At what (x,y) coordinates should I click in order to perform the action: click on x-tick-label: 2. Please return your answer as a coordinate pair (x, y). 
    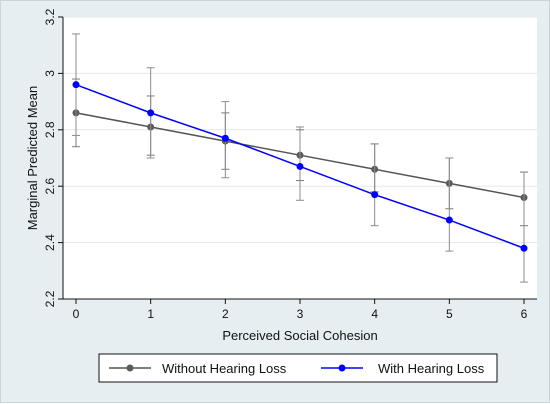
    Looking at the image, I should click on (225, 314).